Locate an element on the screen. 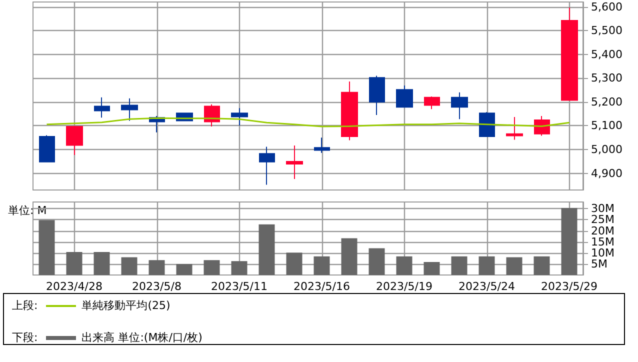 This screenshot has height=362, width=638. x-tick-label: 2023/5/16 is located at coordinates (322, 286).